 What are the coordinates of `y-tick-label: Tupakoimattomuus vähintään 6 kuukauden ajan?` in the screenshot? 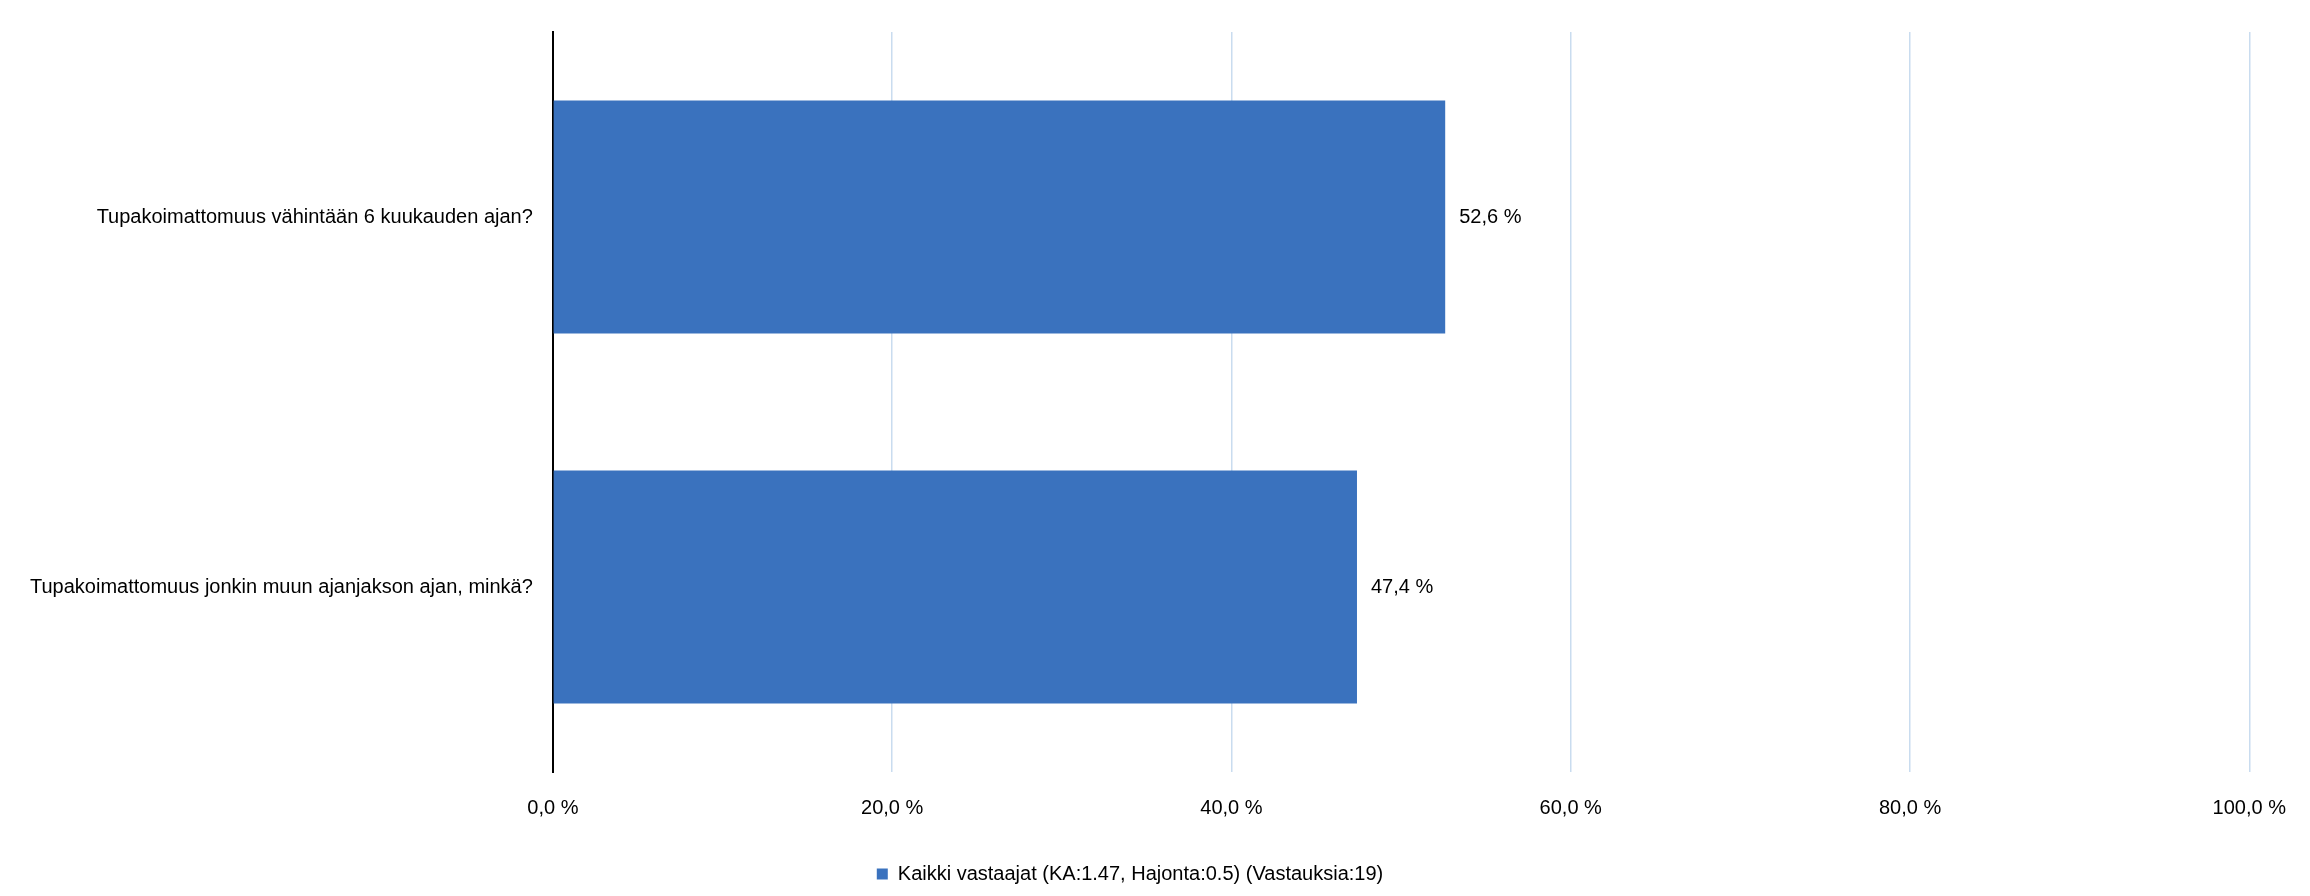 It's located at (314, 215).